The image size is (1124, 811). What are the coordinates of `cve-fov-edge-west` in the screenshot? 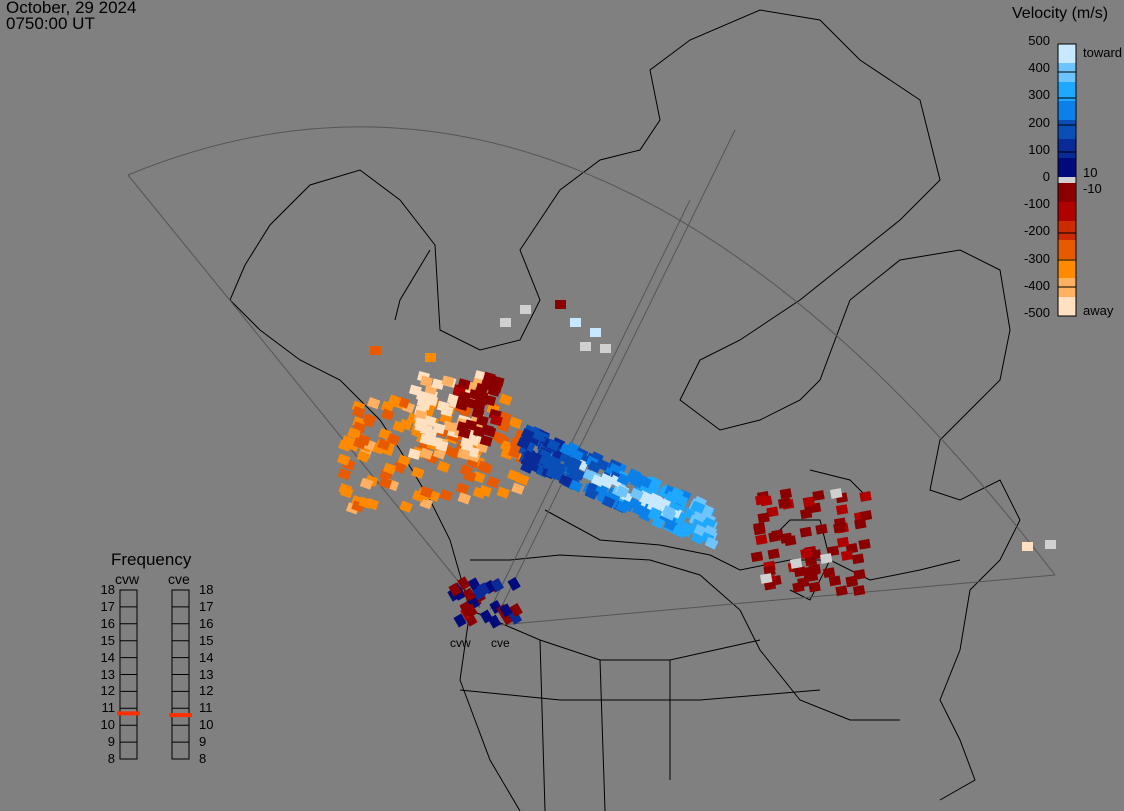 It's located at (590, 405).